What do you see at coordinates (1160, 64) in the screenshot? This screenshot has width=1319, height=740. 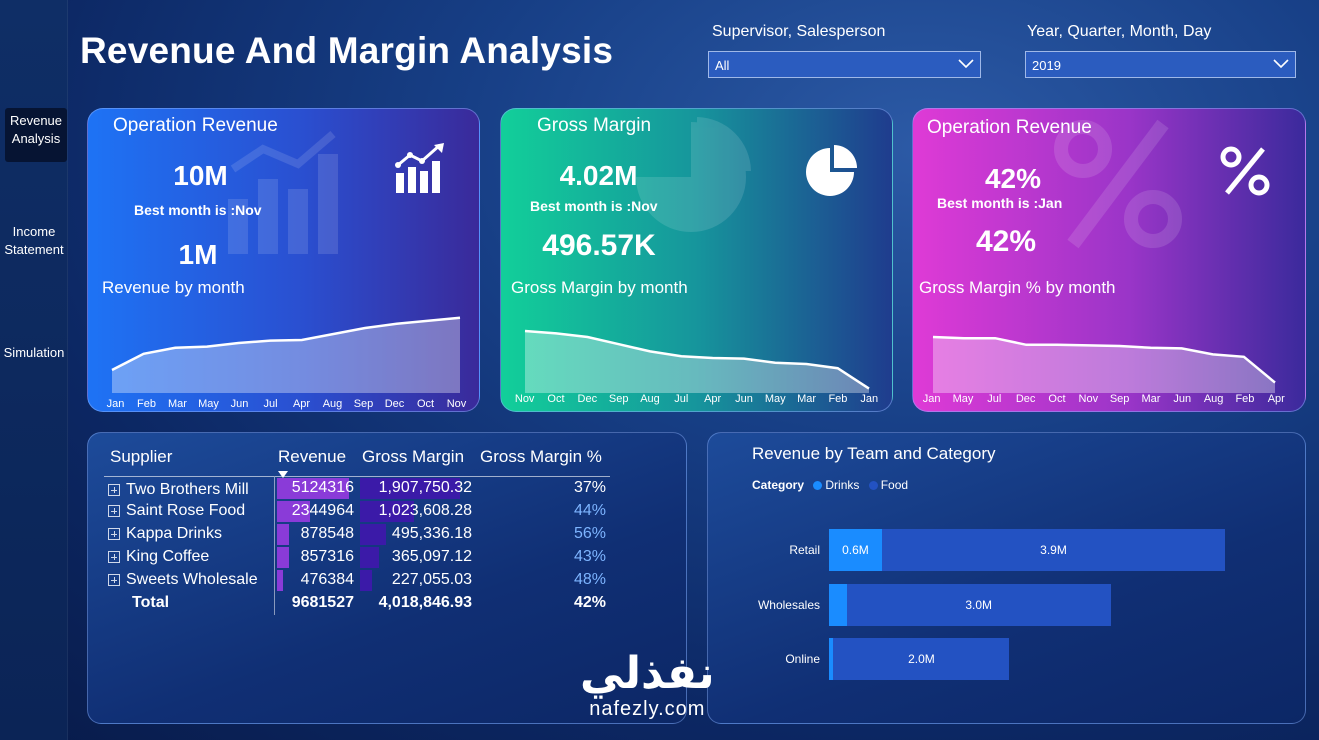 I see `date-slicer: 2019` at bounding box center [1160, 64].